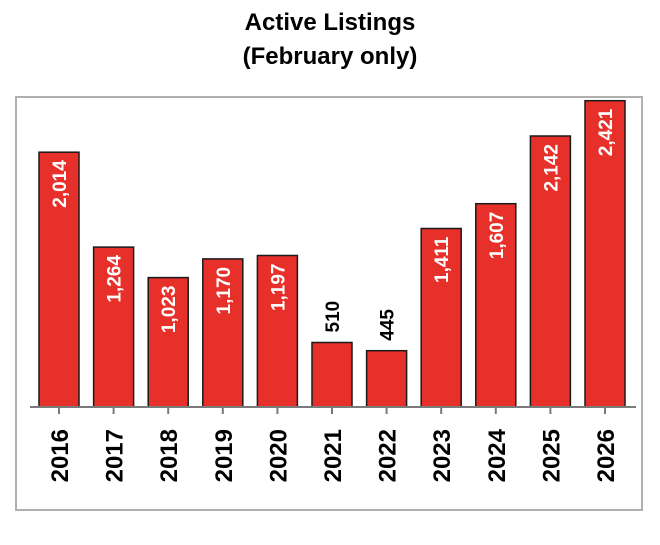 This screenshot has width=660, height=545. What do you see at coordinates (442, 259) in the screenshot?
I see `value-label-2023: 1,411` at bounding box center [442, 259].